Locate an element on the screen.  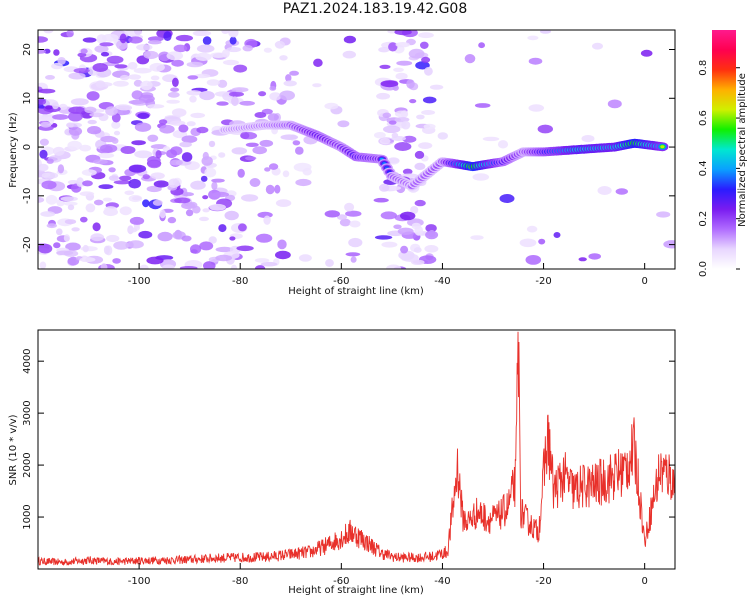
spectrogram-x-label: Height of straight line (km) is located at coordinates (356, 291).